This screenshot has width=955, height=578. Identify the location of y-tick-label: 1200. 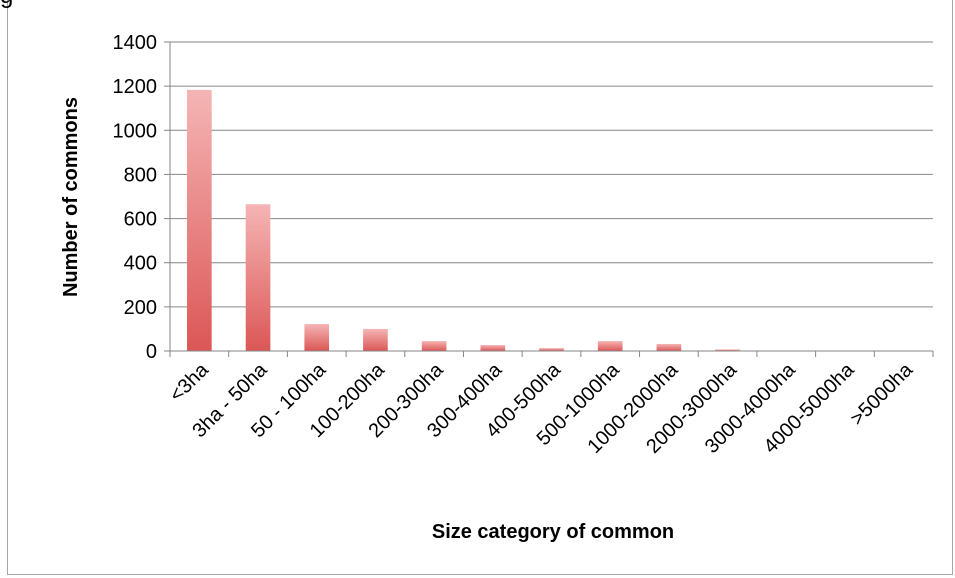
(135, 87).